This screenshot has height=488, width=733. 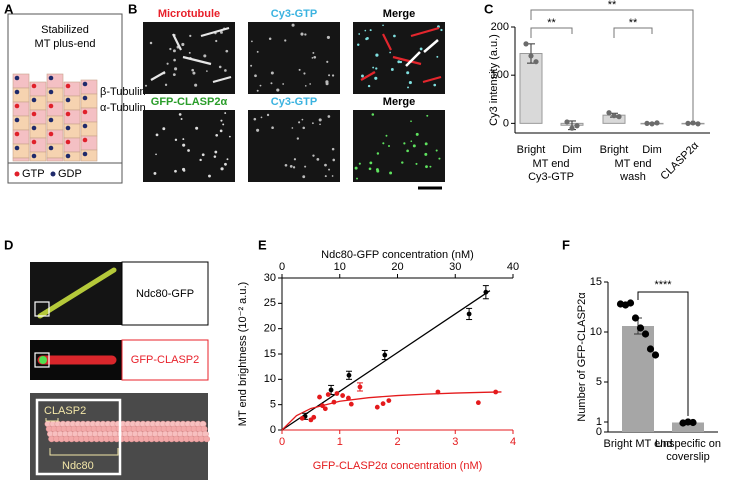 I want to click on y-tick-label: 20, so click(x=270, y=329).